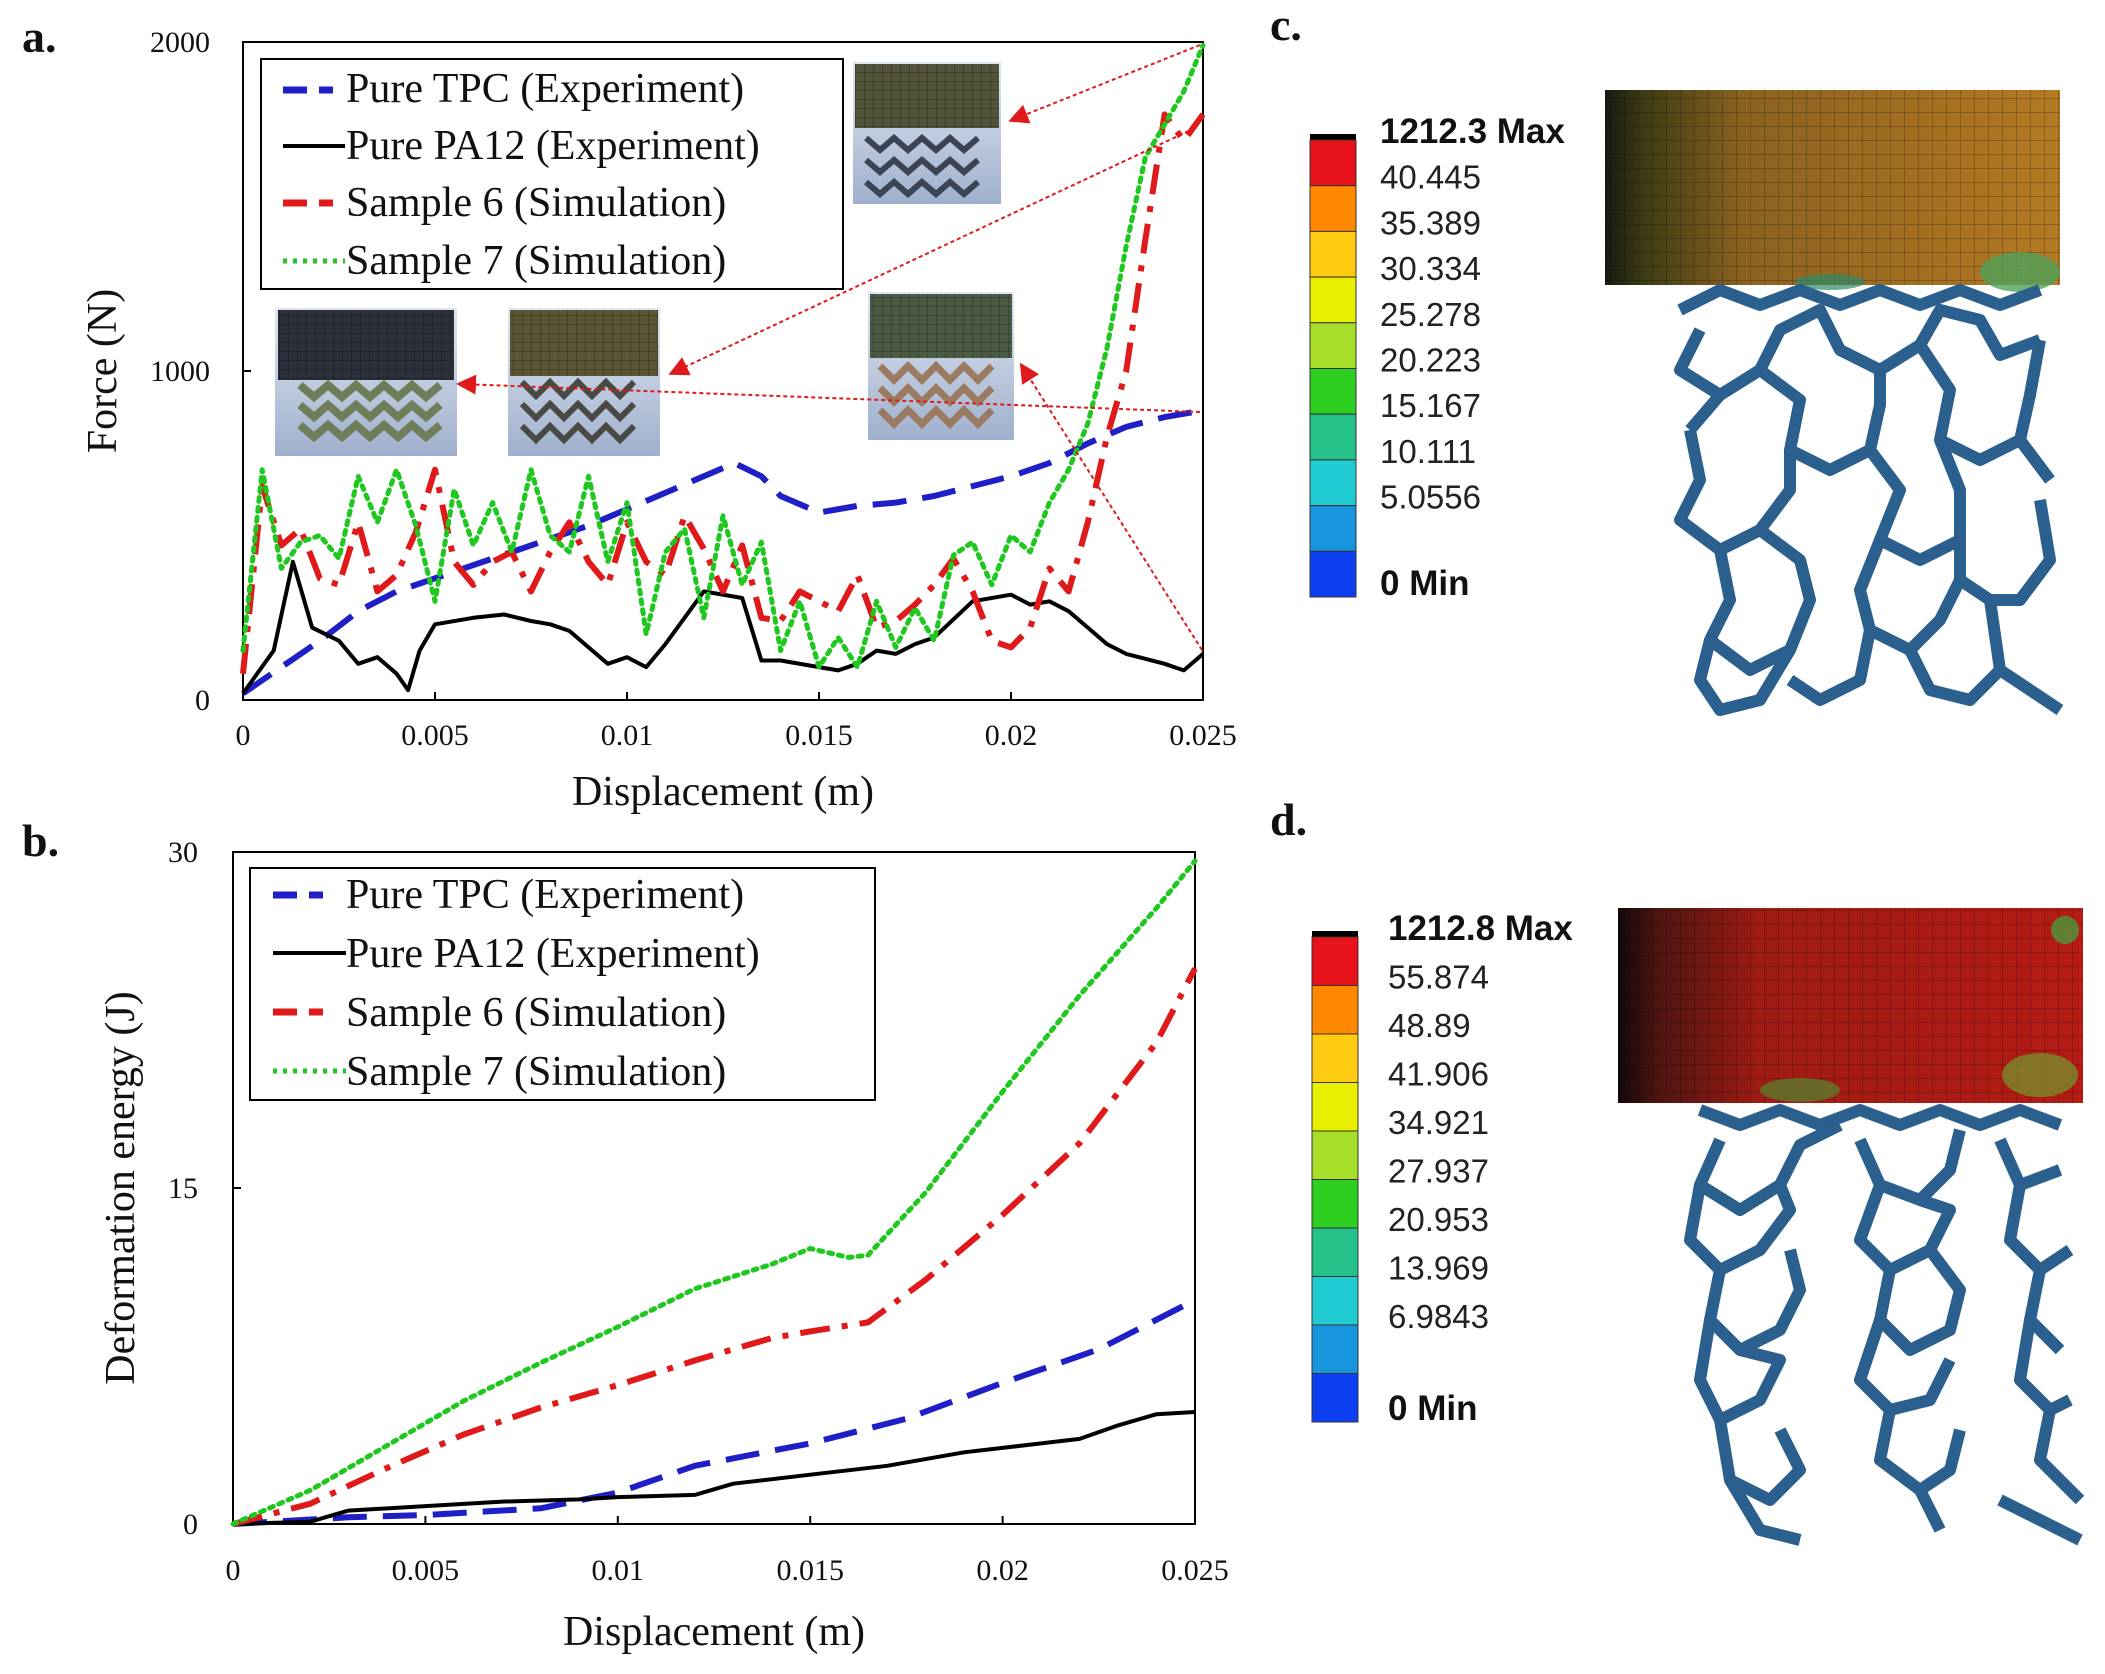  Describe the element at coordinates (627, 735) in the screenshot. I see `chart-a-xtick-label: 0.01` at that location.